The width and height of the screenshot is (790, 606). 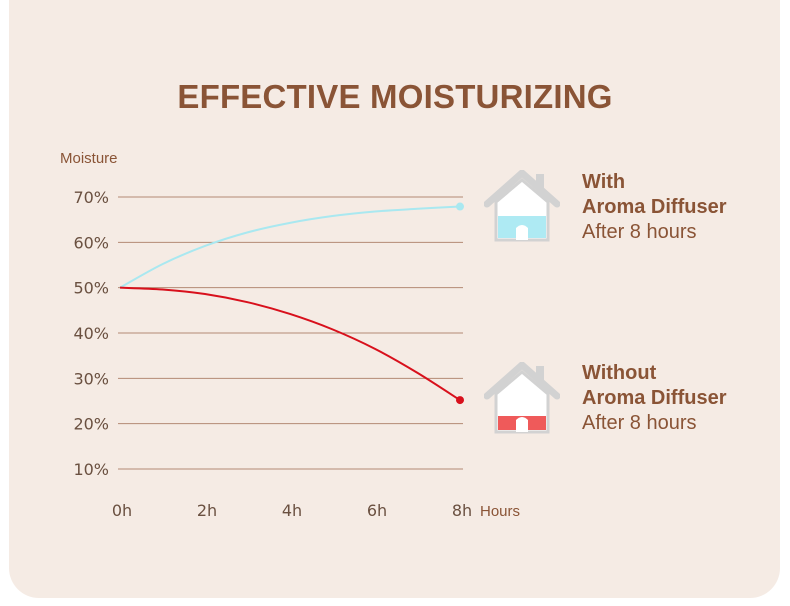 What do you see at coordinates (500, 511) in the screenshot?
I see `x-axis-label: Hours` at bounding box center [500, 511].